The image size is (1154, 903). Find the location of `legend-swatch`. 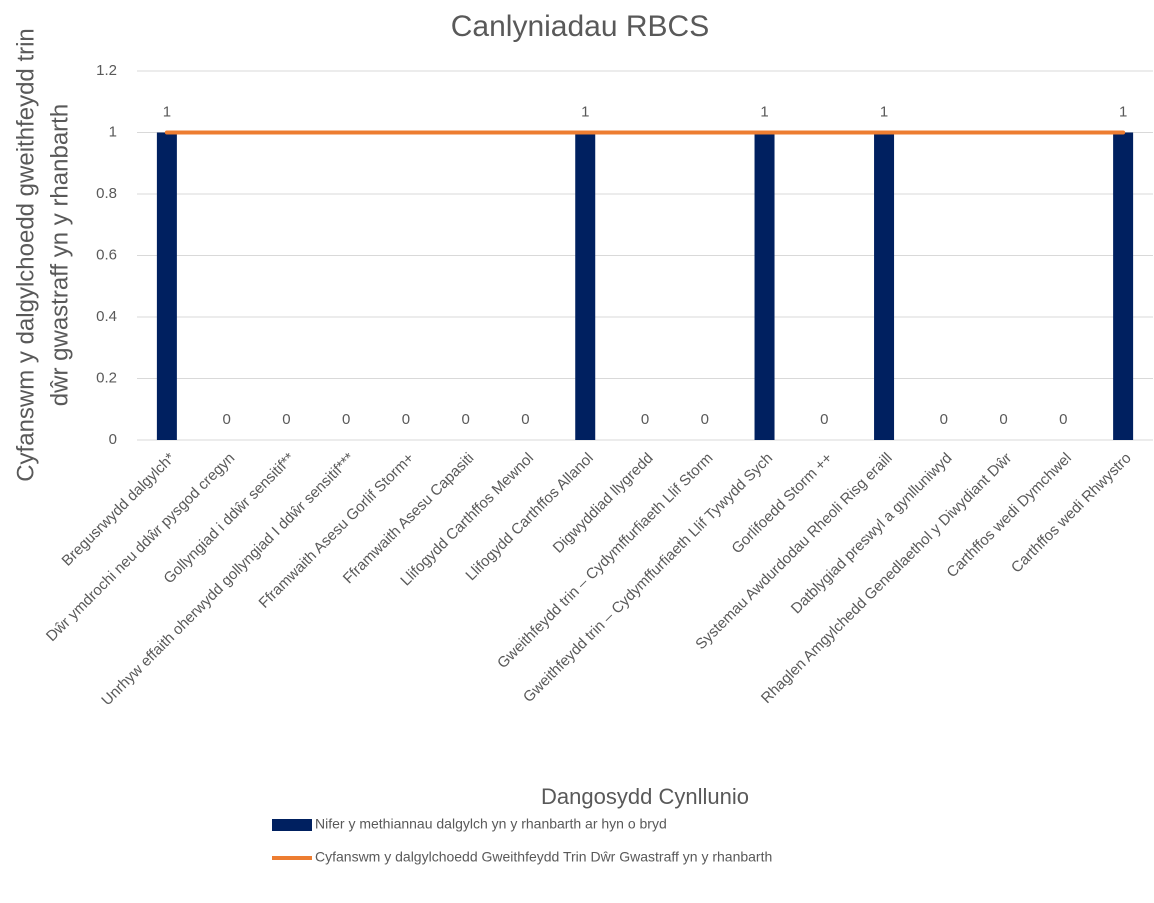

legend-swatch is located at coordinates (292, 825).